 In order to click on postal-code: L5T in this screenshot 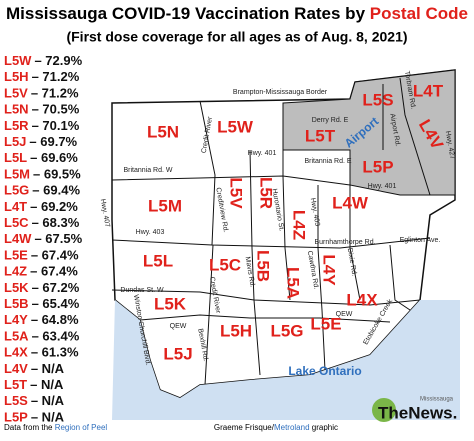, I will do `click(15, 384)`.